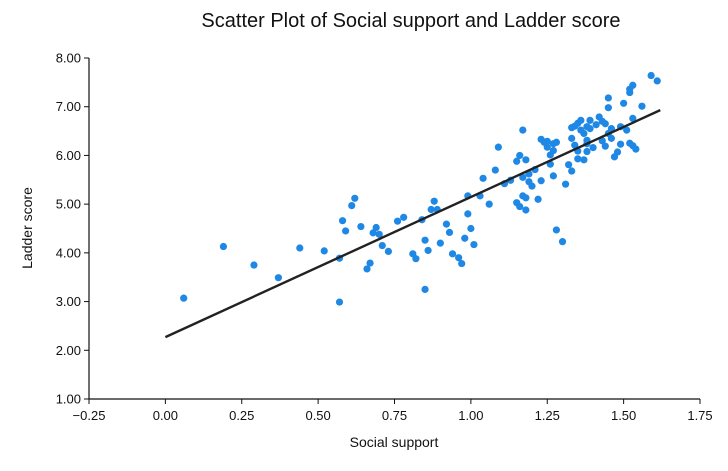  What do you see at coordinates (27, 228) in the screenshot?
I see `y-axis-label: Ladder score` at bounding box center [27, 228].